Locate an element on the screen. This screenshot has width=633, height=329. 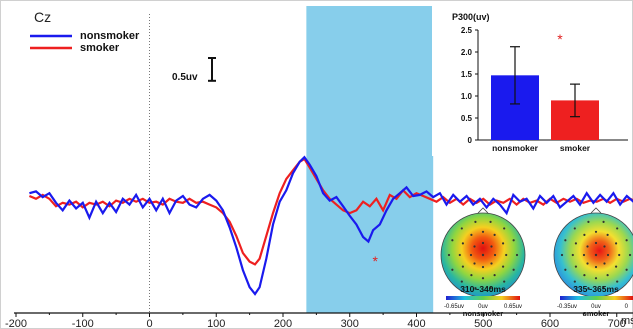
colorbar-max-nonsmoker: 0.65uv is located at coordinates (513, 307).